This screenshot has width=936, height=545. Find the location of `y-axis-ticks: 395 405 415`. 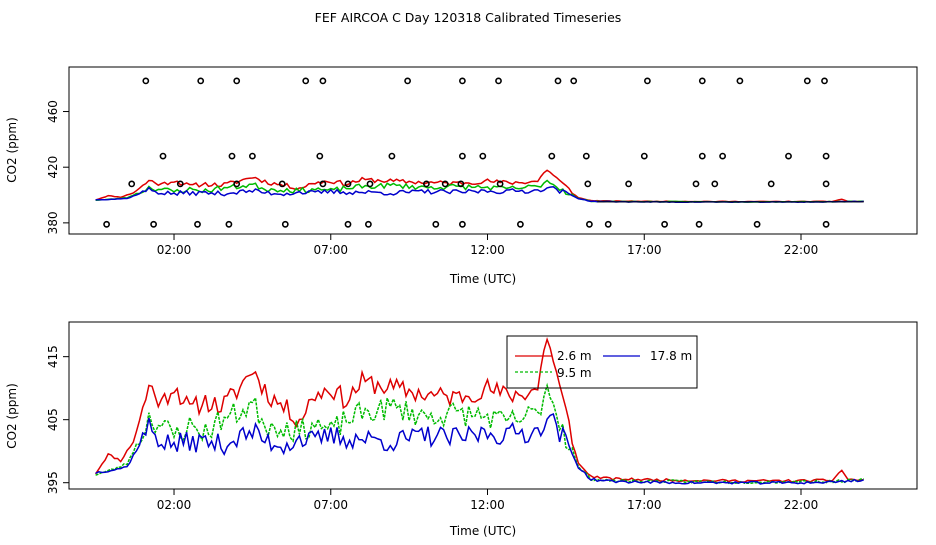

y-axis-ticks: 395 405 415 is located at coordinates (57, 419).